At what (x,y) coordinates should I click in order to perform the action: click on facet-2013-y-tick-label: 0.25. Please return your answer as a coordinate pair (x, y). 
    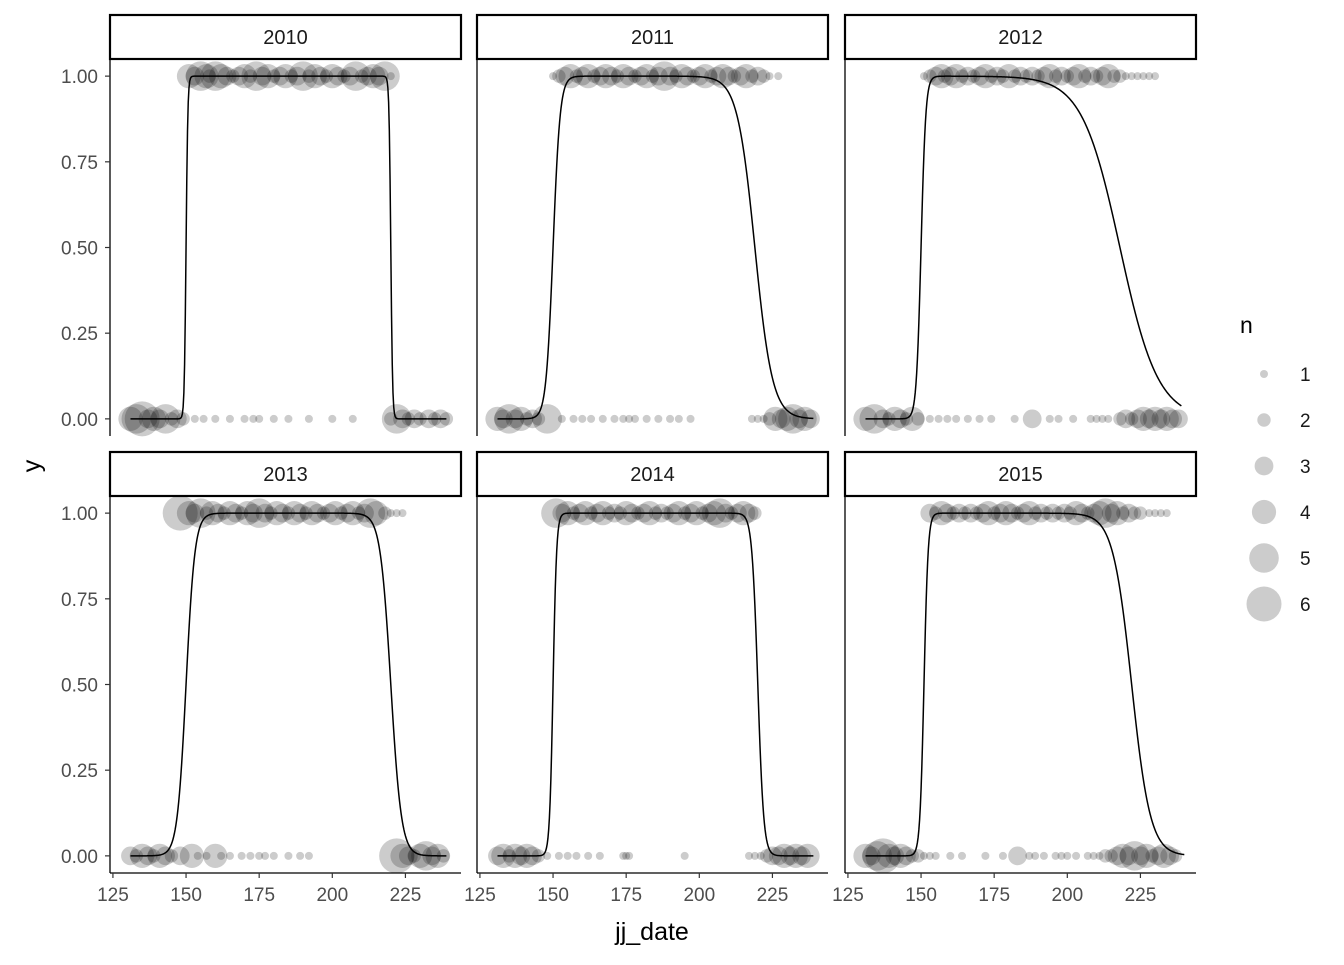
    Looking at the image, I should click on (79, 771).